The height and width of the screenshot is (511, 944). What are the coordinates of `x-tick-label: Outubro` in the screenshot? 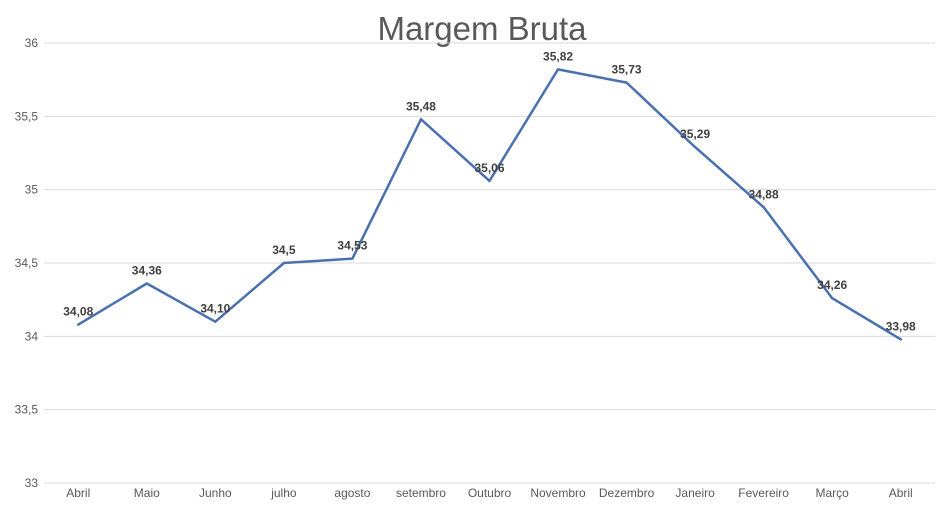 It's located at (490, 493).